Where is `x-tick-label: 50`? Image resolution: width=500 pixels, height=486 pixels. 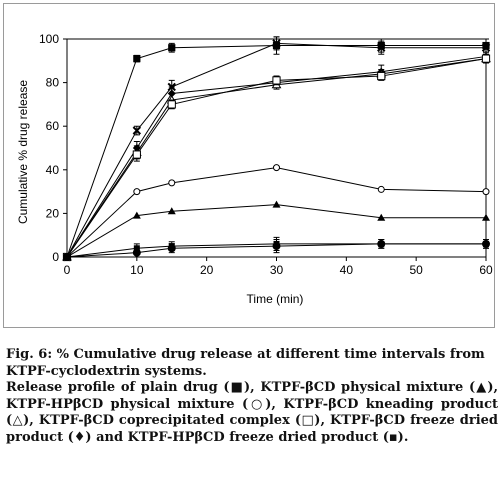
x-tick-label: 50 is located at coordinates (416, 270).